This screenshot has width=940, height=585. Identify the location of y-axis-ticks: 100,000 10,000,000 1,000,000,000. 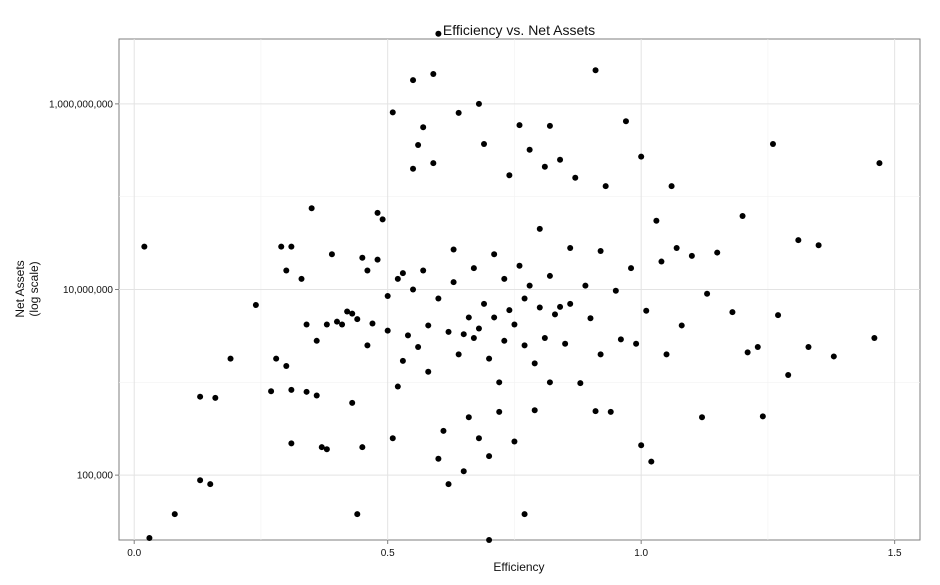
(84, 290).